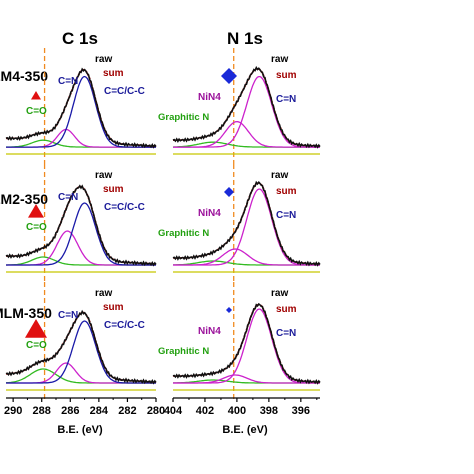 This screenshot has width=474, height=474. I want to click on panel-n1s-mlm: raw sum NiN4 C=N Graphitic N, so click(239, 341).